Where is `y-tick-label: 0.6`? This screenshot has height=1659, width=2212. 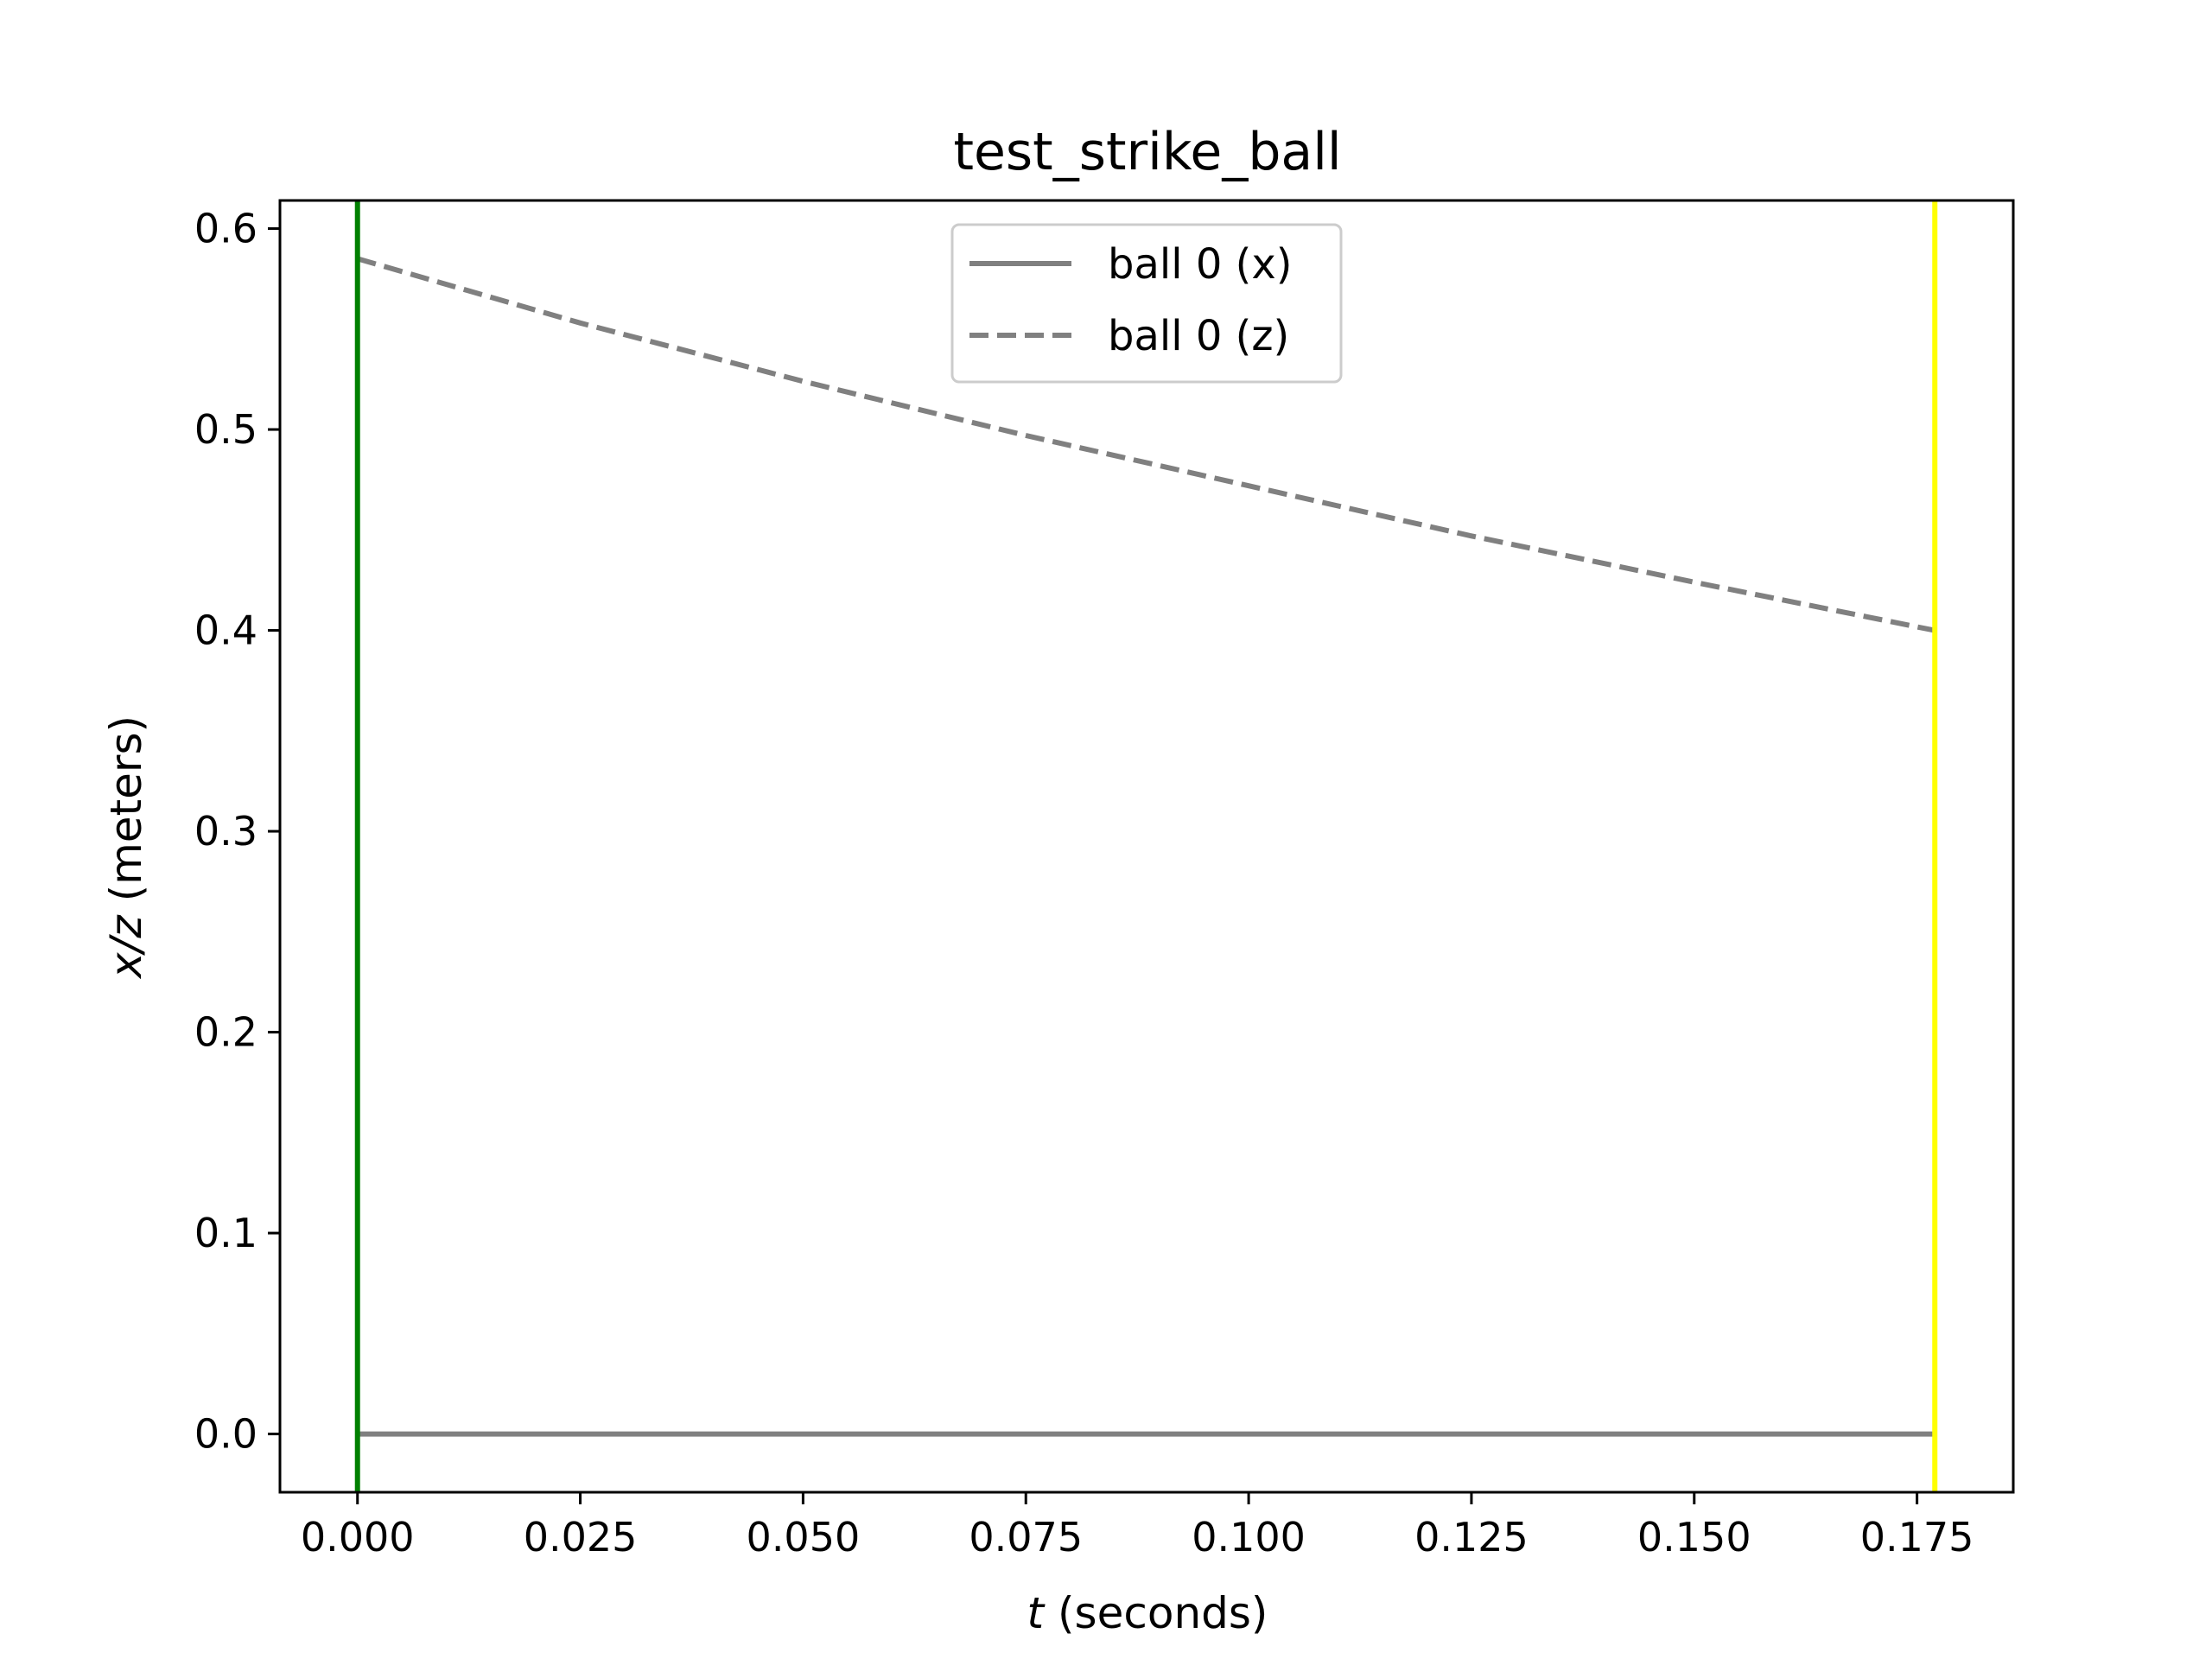
y-tick-label: 0.6 is located at coordinates (225, 229).